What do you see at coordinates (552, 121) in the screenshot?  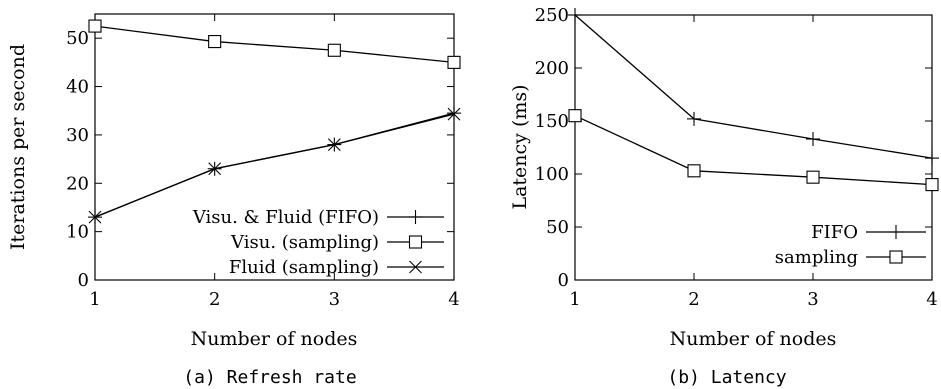 I see `y-tick-label: 150` at bounding box center [552, 121].